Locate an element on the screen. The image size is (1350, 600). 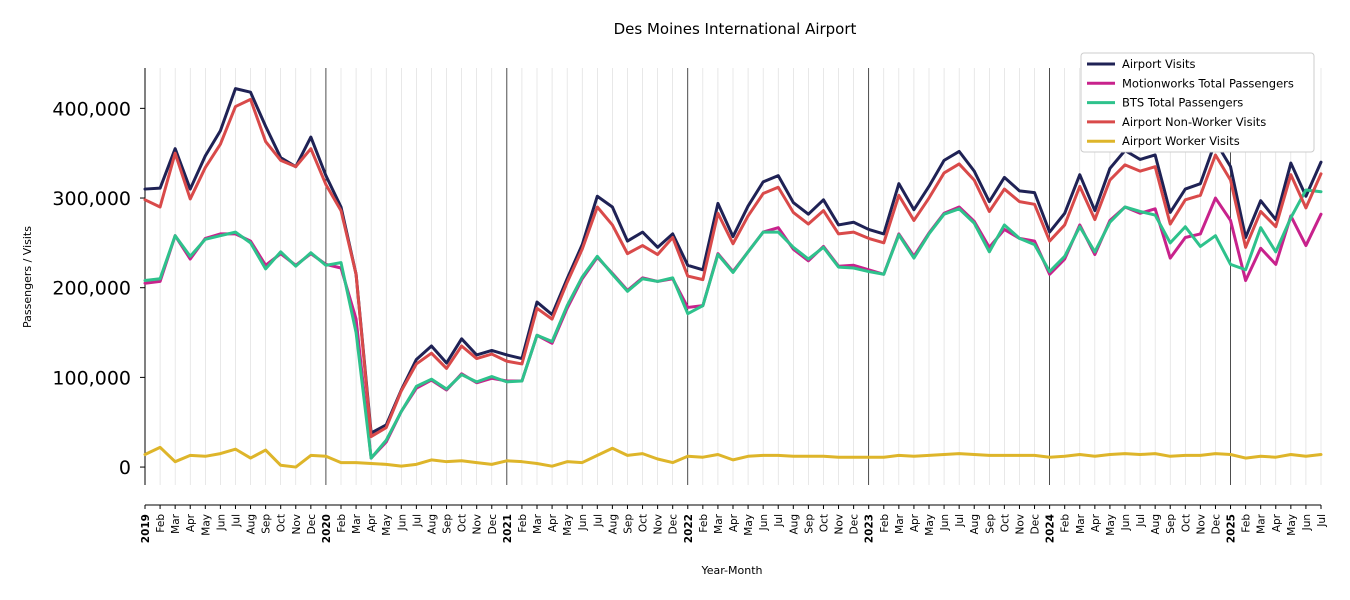
y-tick-label: 100,000 is located at coordinates (91, 378).